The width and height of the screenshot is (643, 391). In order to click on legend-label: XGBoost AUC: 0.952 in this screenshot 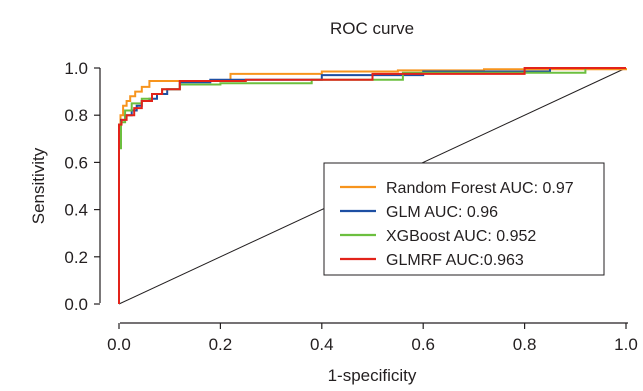, I will do `click(461, 236)`.